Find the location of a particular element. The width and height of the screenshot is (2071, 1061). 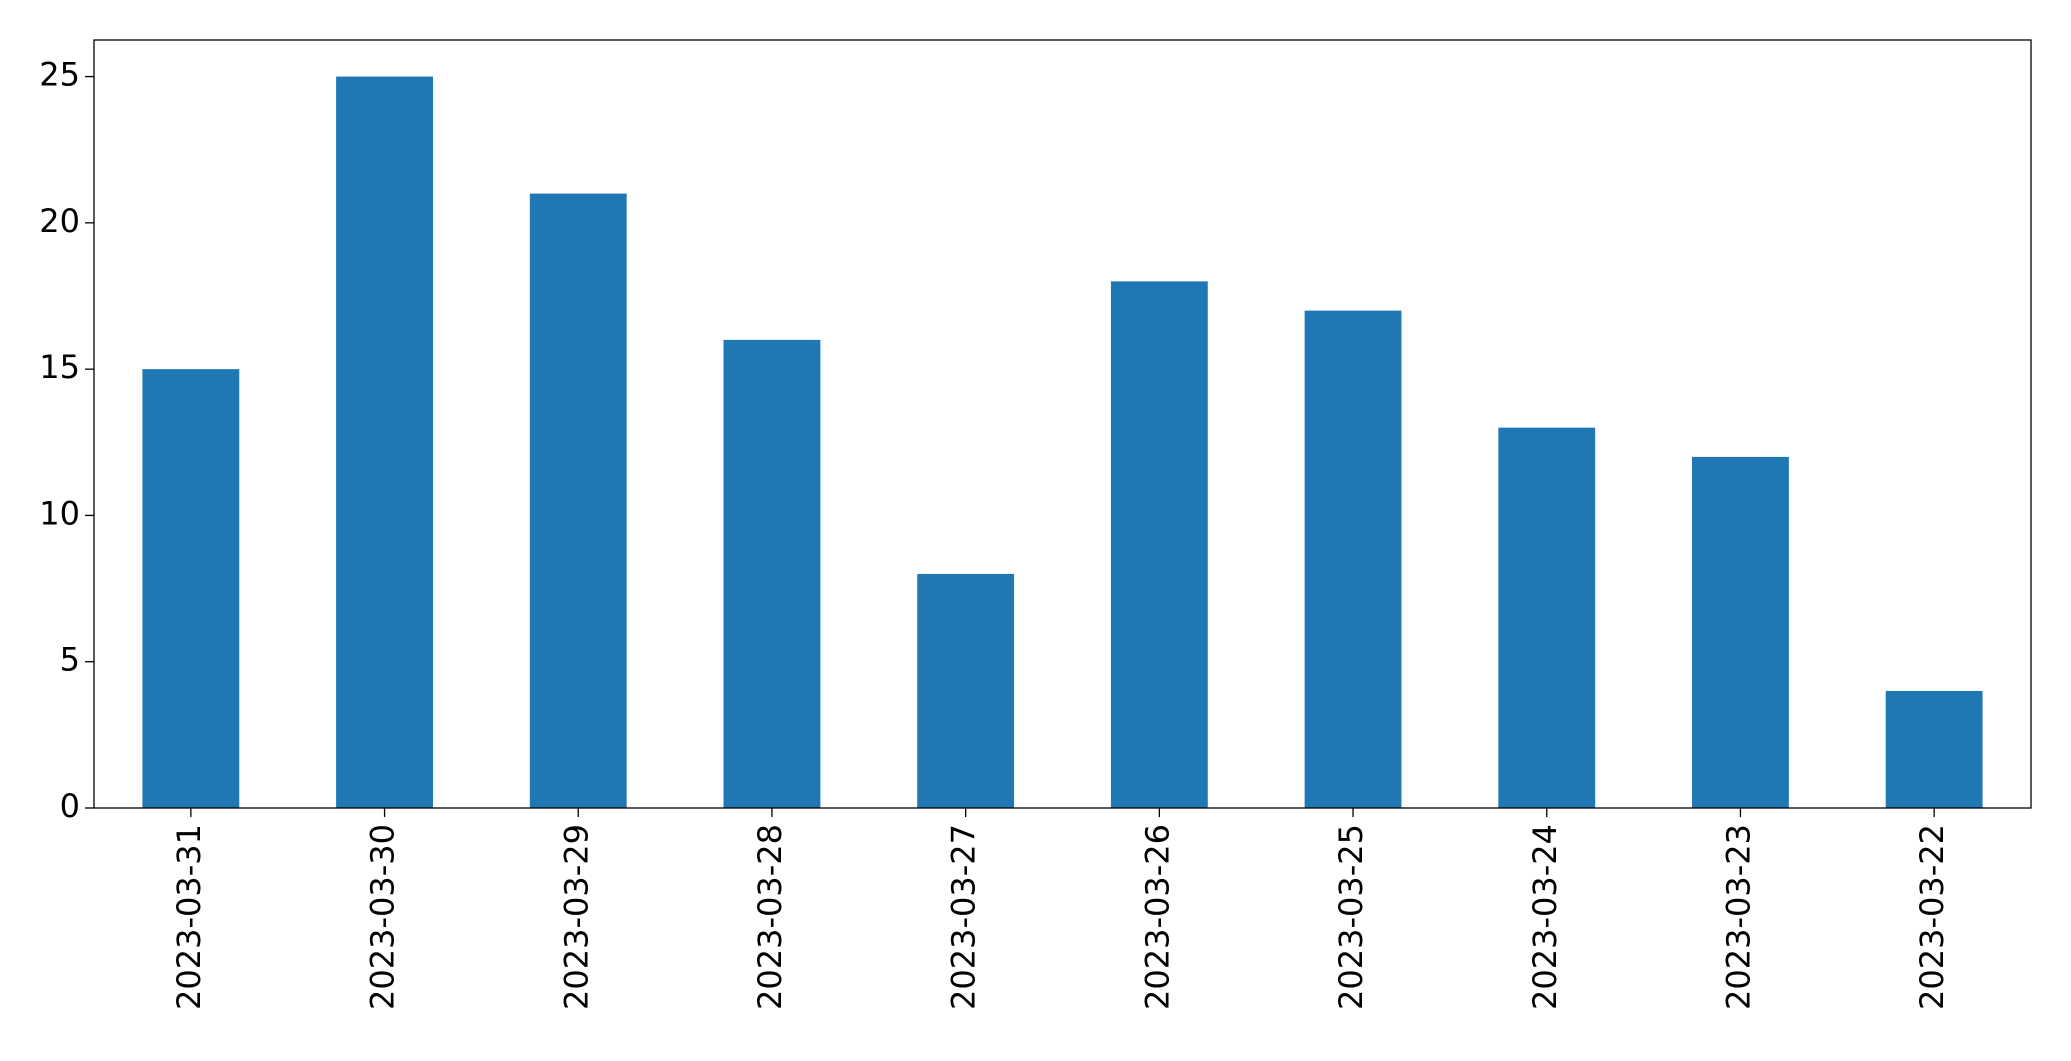

x-tick-label: 2023-03-25 is located at coordinates (1351, 917).